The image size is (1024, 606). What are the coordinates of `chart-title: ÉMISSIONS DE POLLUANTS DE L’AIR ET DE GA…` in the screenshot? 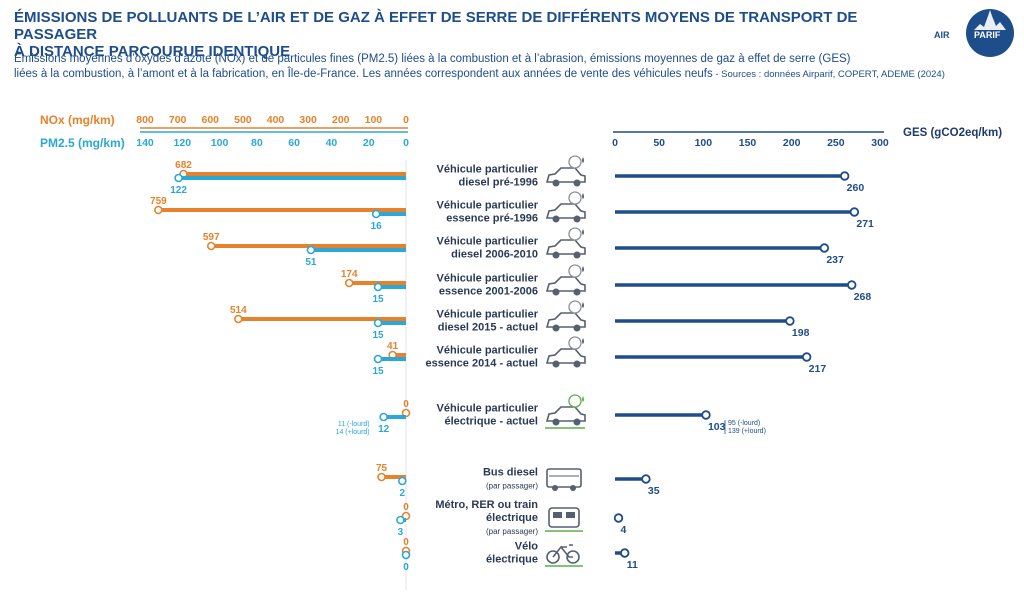 It's located at (464, 34).